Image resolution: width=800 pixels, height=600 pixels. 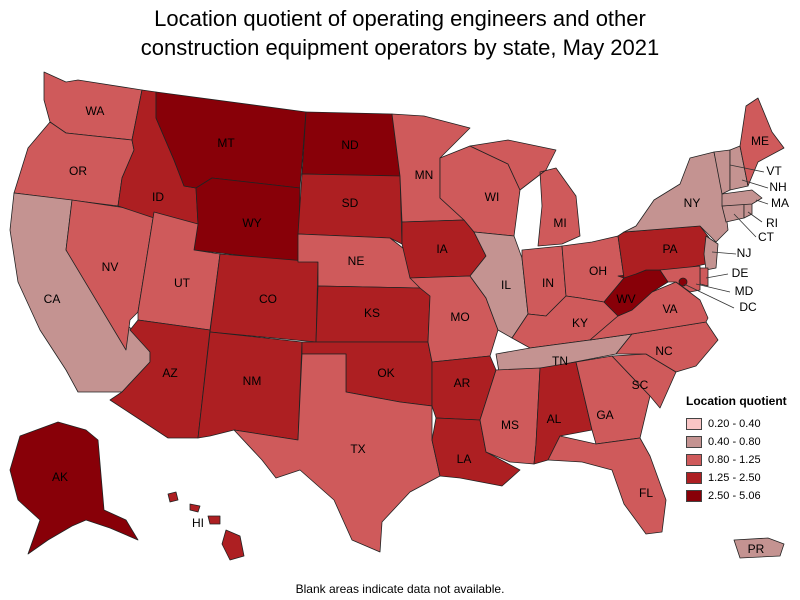 I want to click on legend-item: 0.40 - 0.80, so click(x=742, y=441).